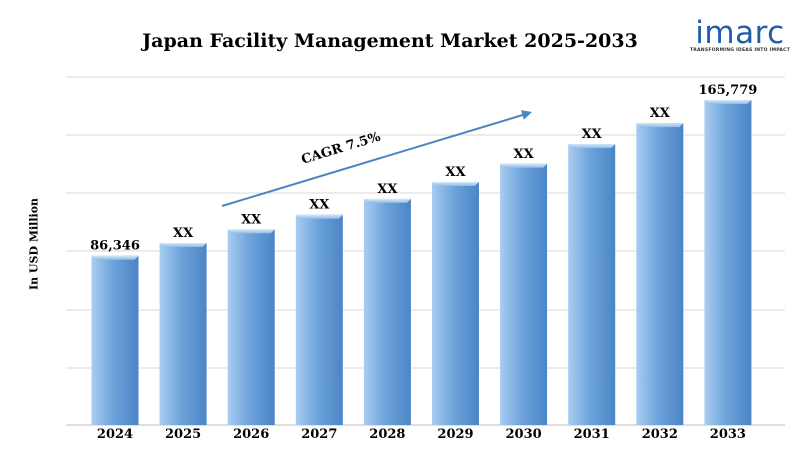 The image size is (800, 450). What do you see at coordinates (727, 90) in the screenshot?
I see `data-label-2033: 165,779` at bounding box center [727, 90].